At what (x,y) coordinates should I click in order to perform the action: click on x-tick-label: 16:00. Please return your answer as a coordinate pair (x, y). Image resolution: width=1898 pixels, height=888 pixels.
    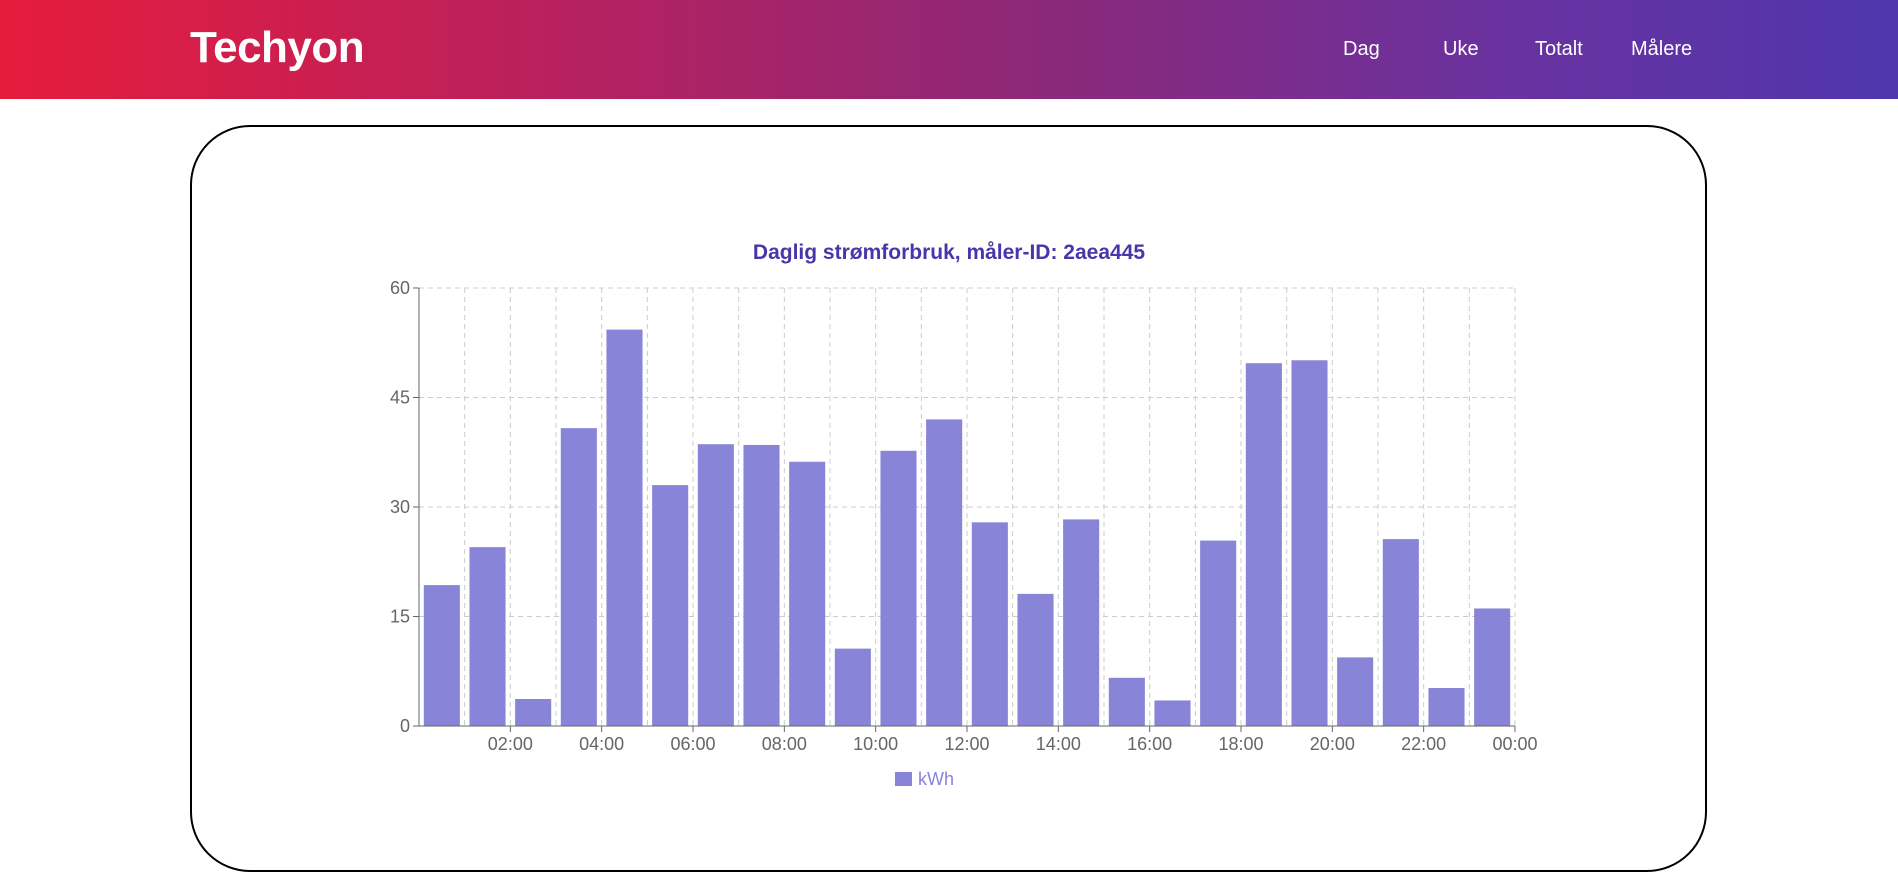
    Looking at the image, I should click on (1149, 744).